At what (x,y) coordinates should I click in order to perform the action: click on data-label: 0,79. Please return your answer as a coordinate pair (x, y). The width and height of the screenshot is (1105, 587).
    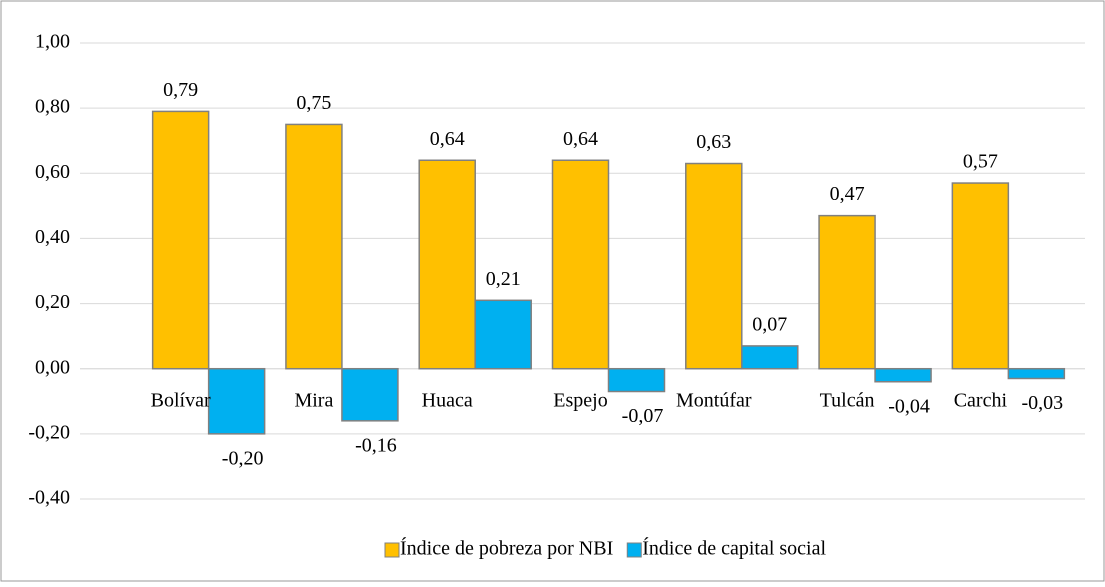
    Looking at the image, I should click on (180, 90).